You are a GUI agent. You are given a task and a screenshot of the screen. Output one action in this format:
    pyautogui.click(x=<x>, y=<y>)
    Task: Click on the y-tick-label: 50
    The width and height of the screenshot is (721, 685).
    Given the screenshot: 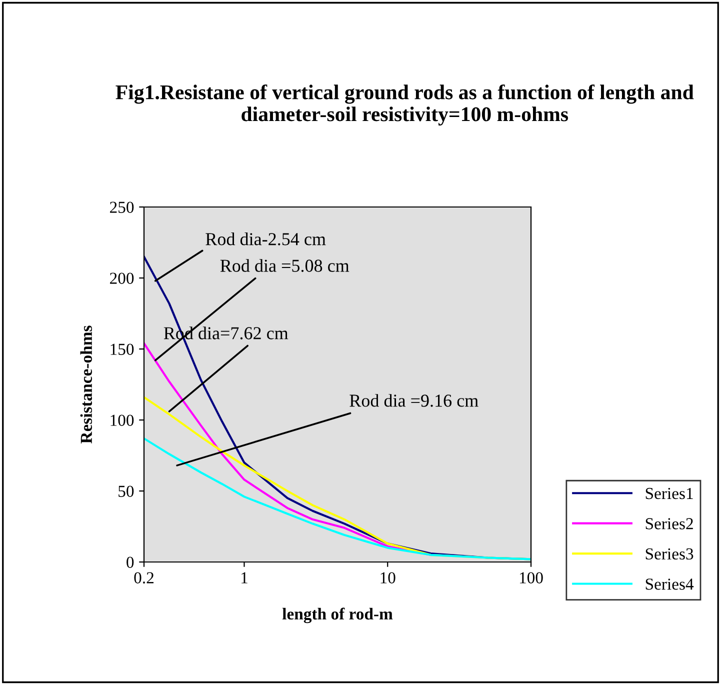 What is the action you would take?
    pyautogui.click(x=126, y=491)
    